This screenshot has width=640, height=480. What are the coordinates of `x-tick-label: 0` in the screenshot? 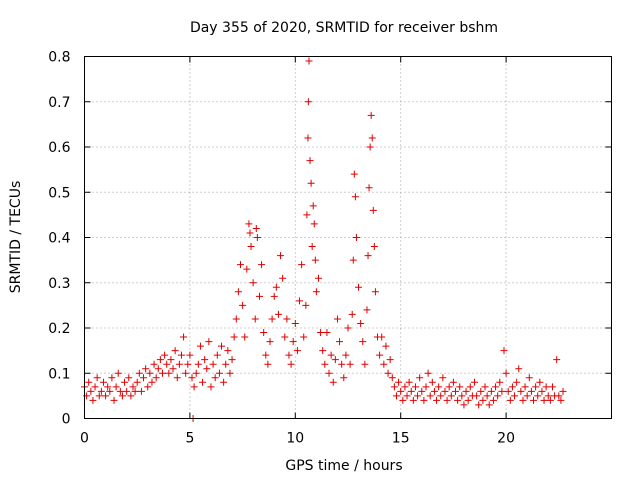 It's located at (84, 439).